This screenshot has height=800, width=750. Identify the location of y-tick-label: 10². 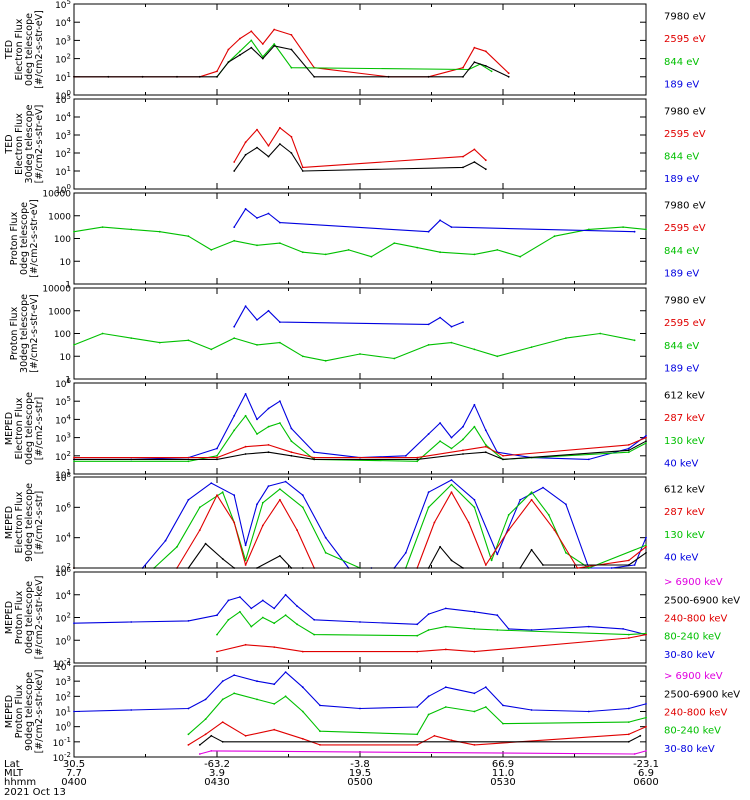
(63, 696).